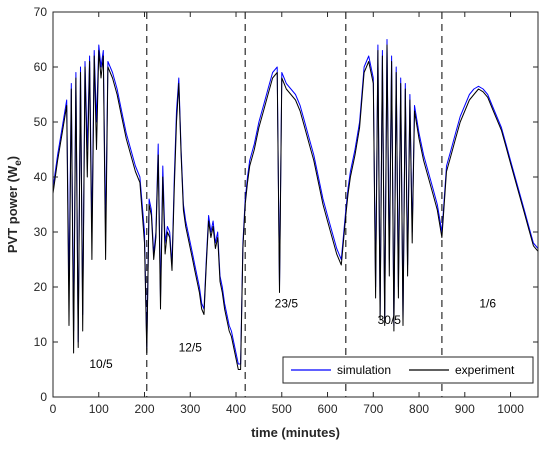 This screenshot has height=449, width=550. What do you see at coordinates (43, 397) in the screenshot?
I see `y-tick-label-0: 0` at bounding box center [43, 397].